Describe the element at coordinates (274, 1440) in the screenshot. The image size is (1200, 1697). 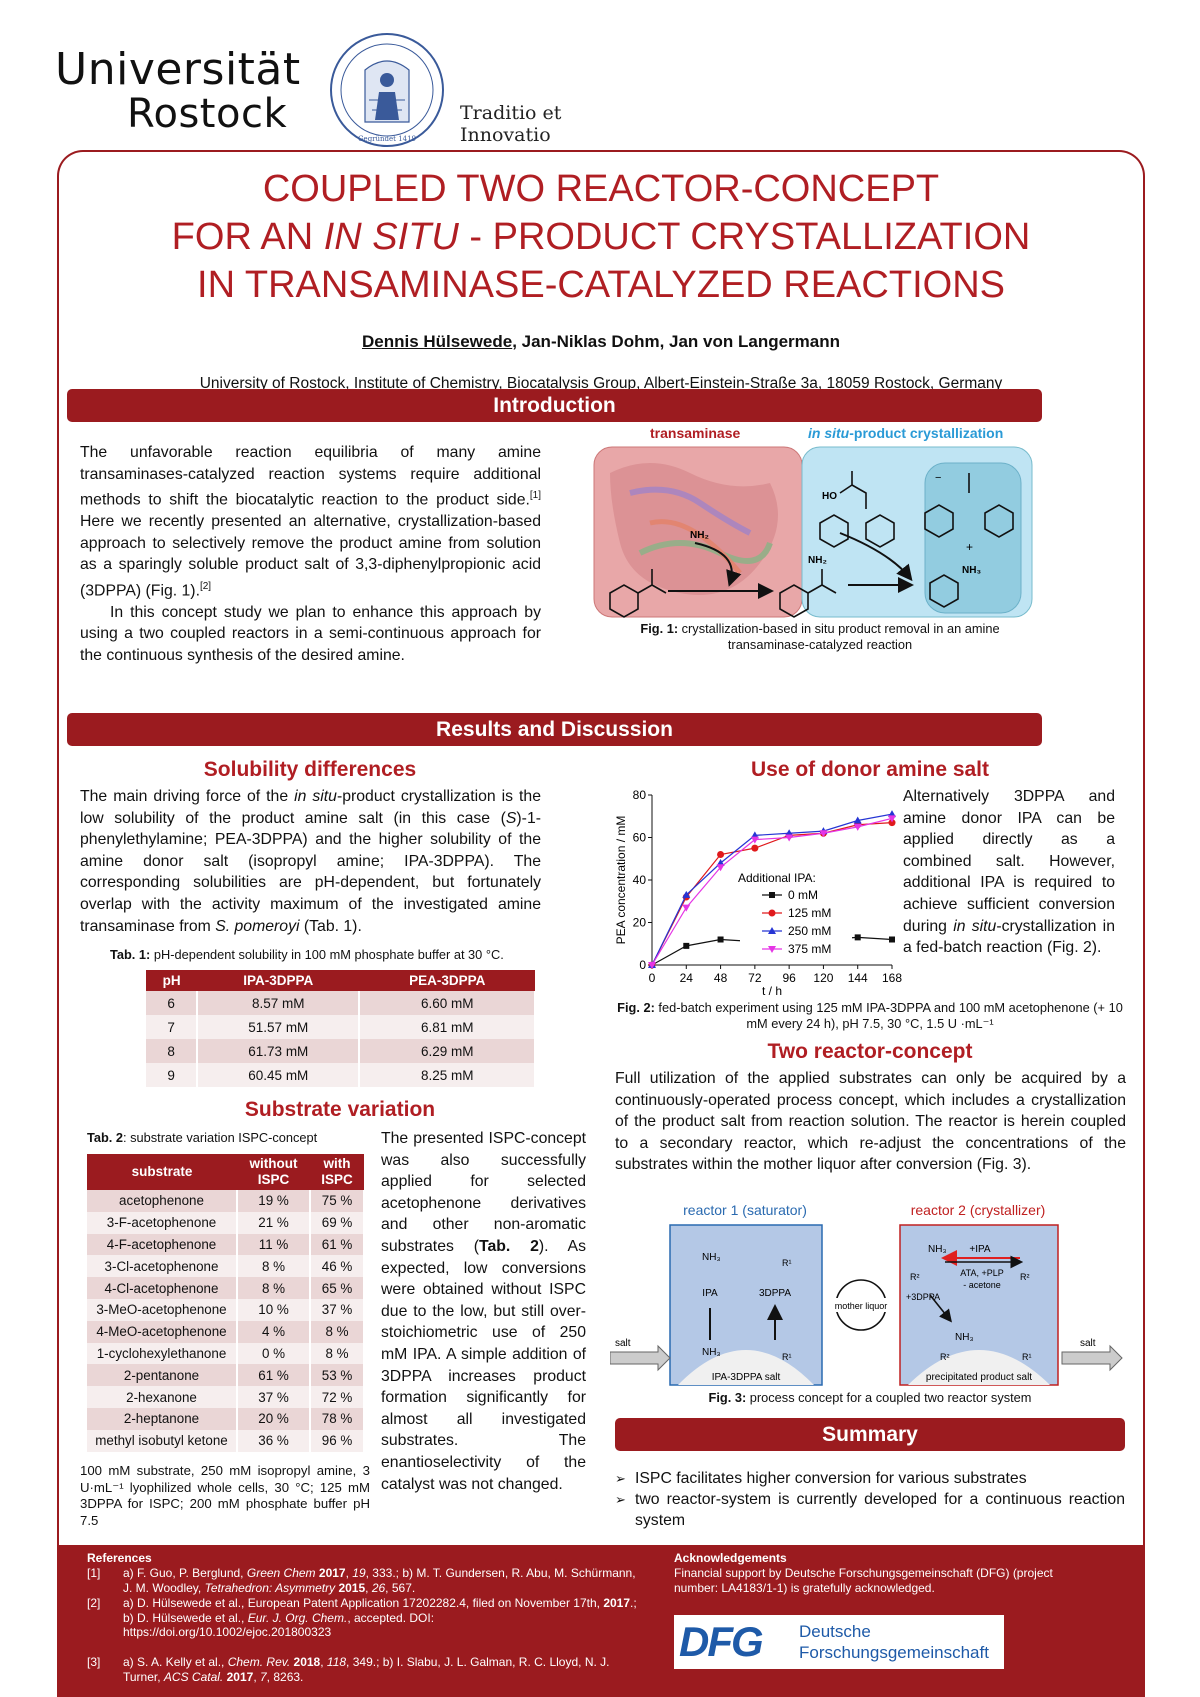
I see `table-cell: 36 %` at that location.